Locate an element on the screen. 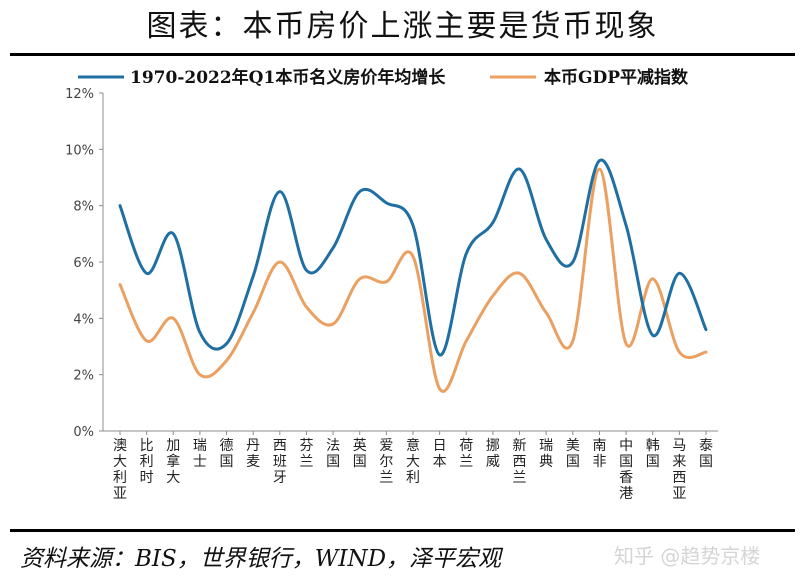 The width and height of the screenshot is (805, 587). x-tick-label: 爱尔兰 is located at coordinates (386, 462).